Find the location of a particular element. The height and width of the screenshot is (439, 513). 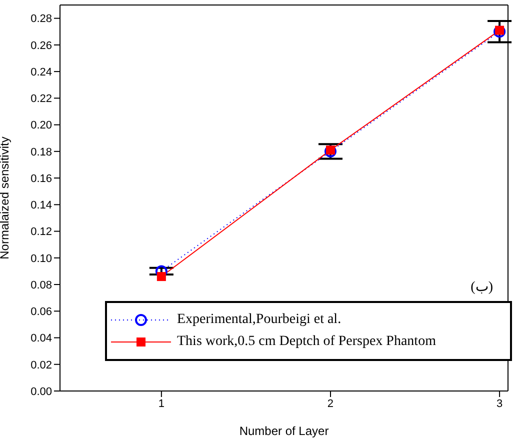

y-tick-label: 0.20 is located at coordinates (41, 126).